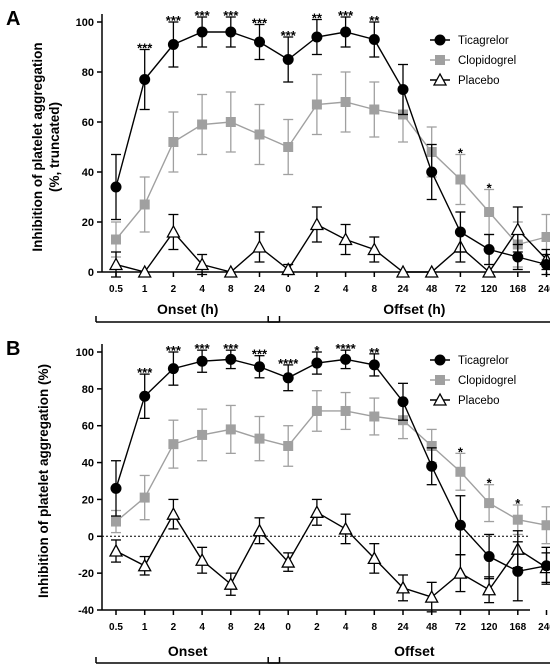  I want to click on x-tick-label: 48, so click(432, 289).